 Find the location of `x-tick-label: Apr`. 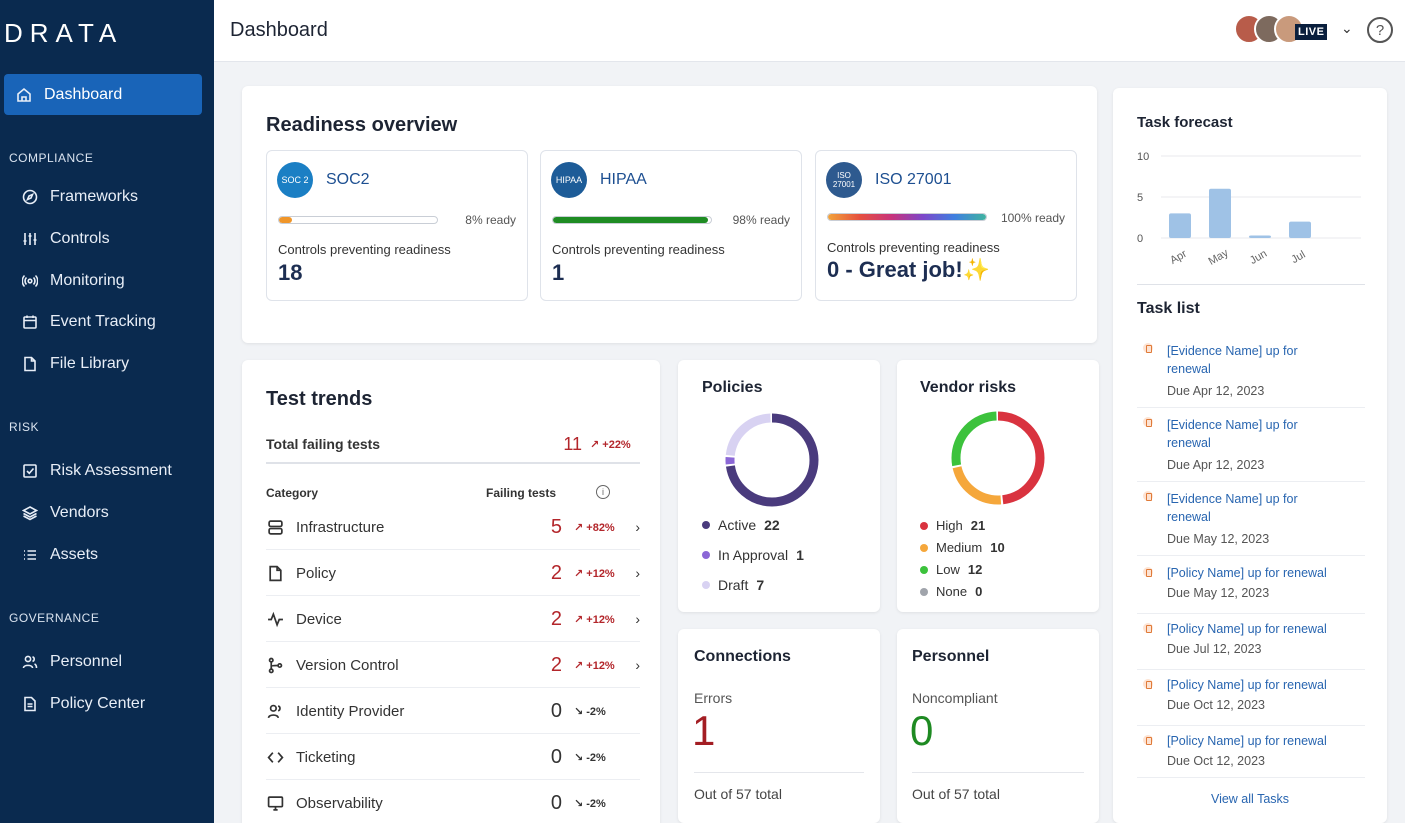

x-tick-label: Apr is located at coordinates (1178, 257).